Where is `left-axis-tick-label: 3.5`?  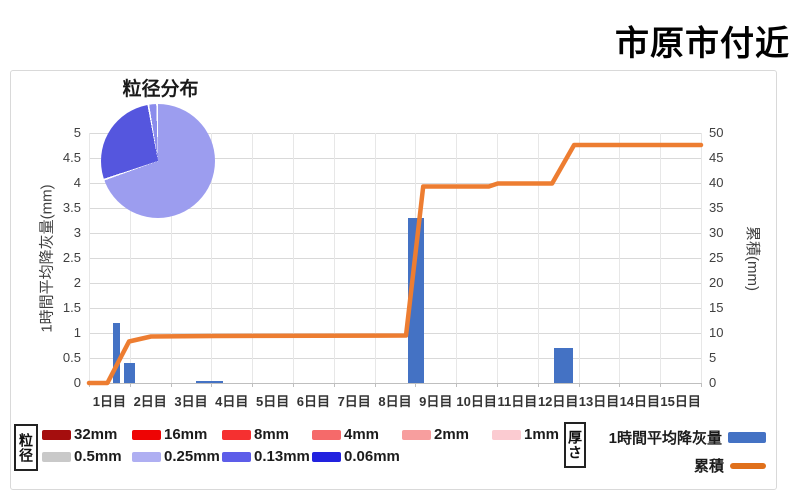
left-axis-tick-label: 3.5 is located at coordinates (71, 207).